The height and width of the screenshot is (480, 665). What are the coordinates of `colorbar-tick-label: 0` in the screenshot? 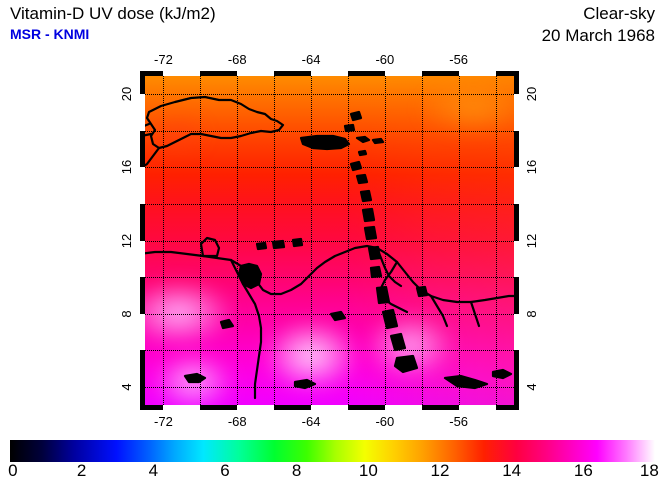 It's located at (13, 470).